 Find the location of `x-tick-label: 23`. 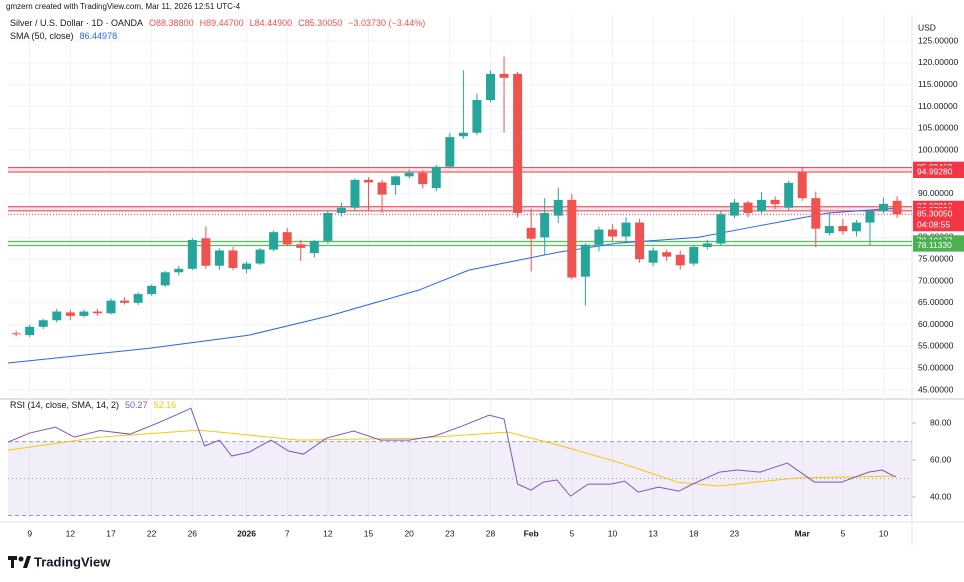

x-tick-label: 23 is located at coordinates (735, 533).